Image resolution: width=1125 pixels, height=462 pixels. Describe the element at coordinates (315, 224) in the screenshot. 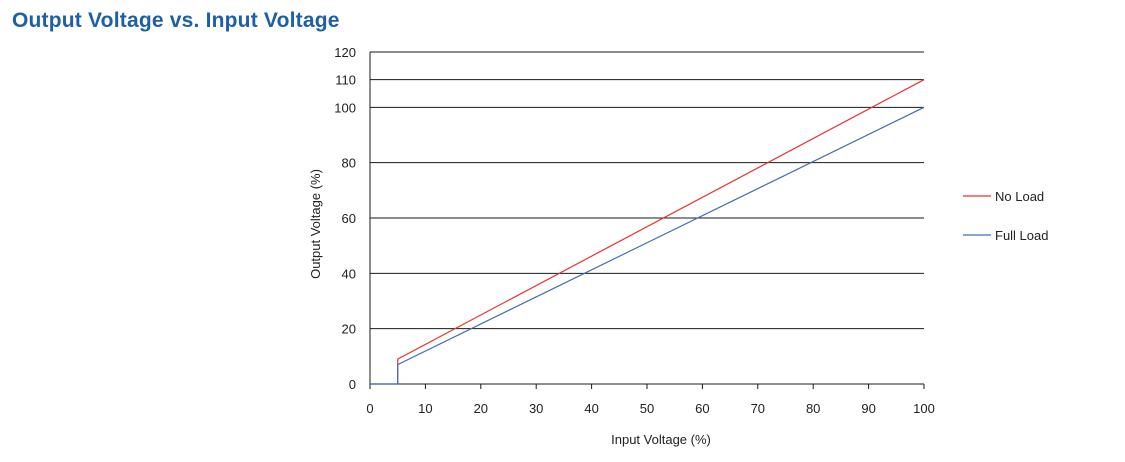

I see `y-axis-label: Output Voltage (%)` at that location.